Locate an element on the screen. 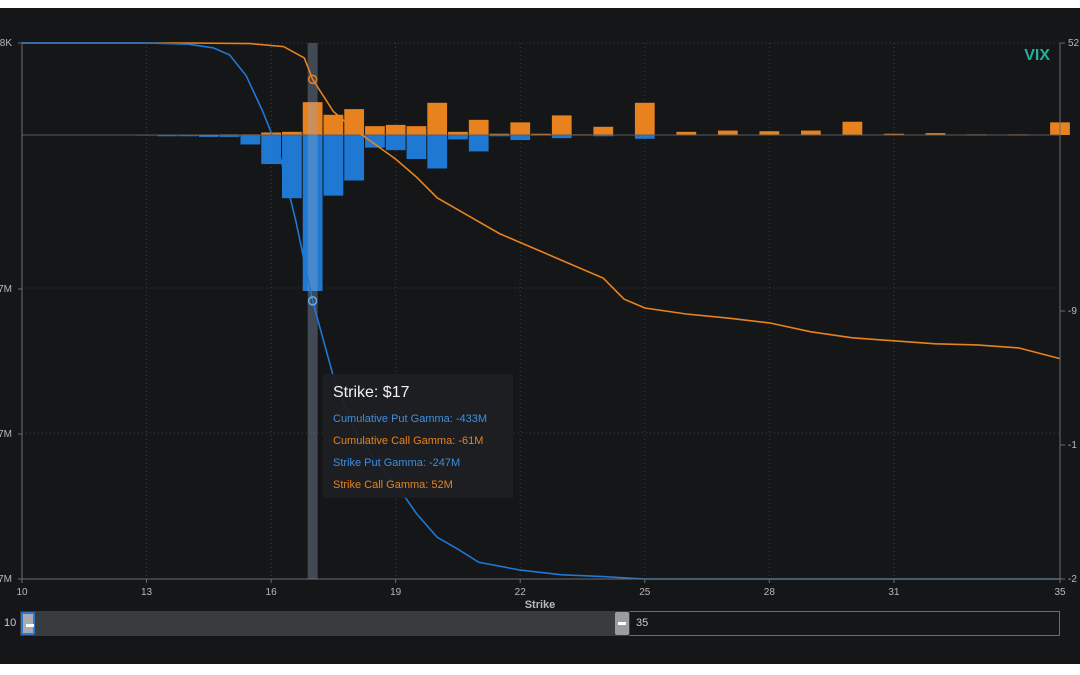 The image size is (1080, 675). x-tick-label: 10 is located at coordinates (22, 592).